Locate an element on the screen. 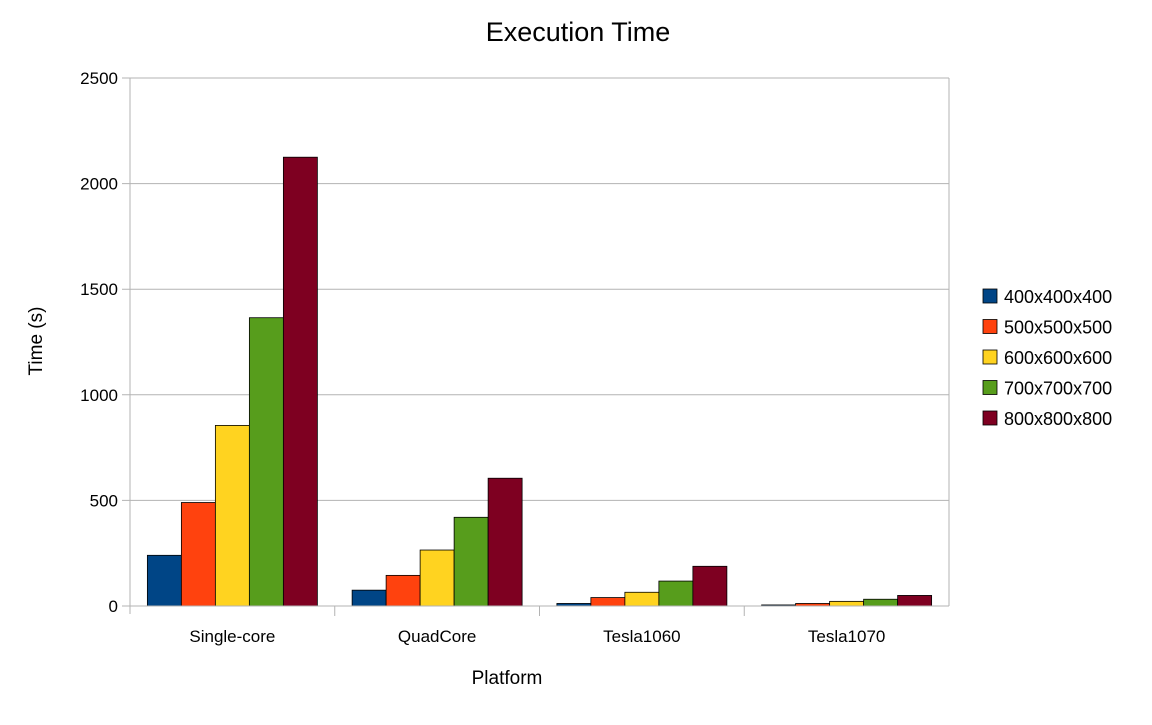  bar-800x800x800-Tesla1070 is located at coordinates (915, 601).